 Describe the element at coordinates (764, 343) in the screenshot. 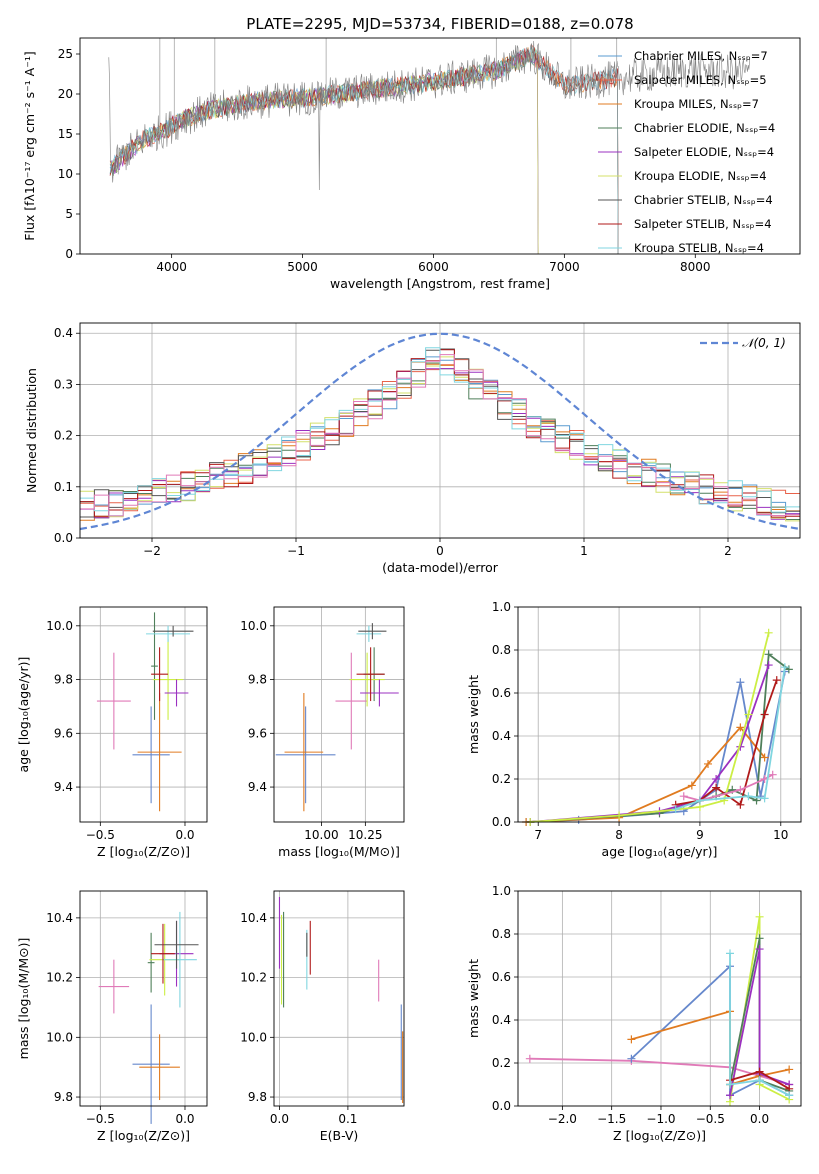

I see `legend-label-normal: 𝒩(0, 1)` at that location.